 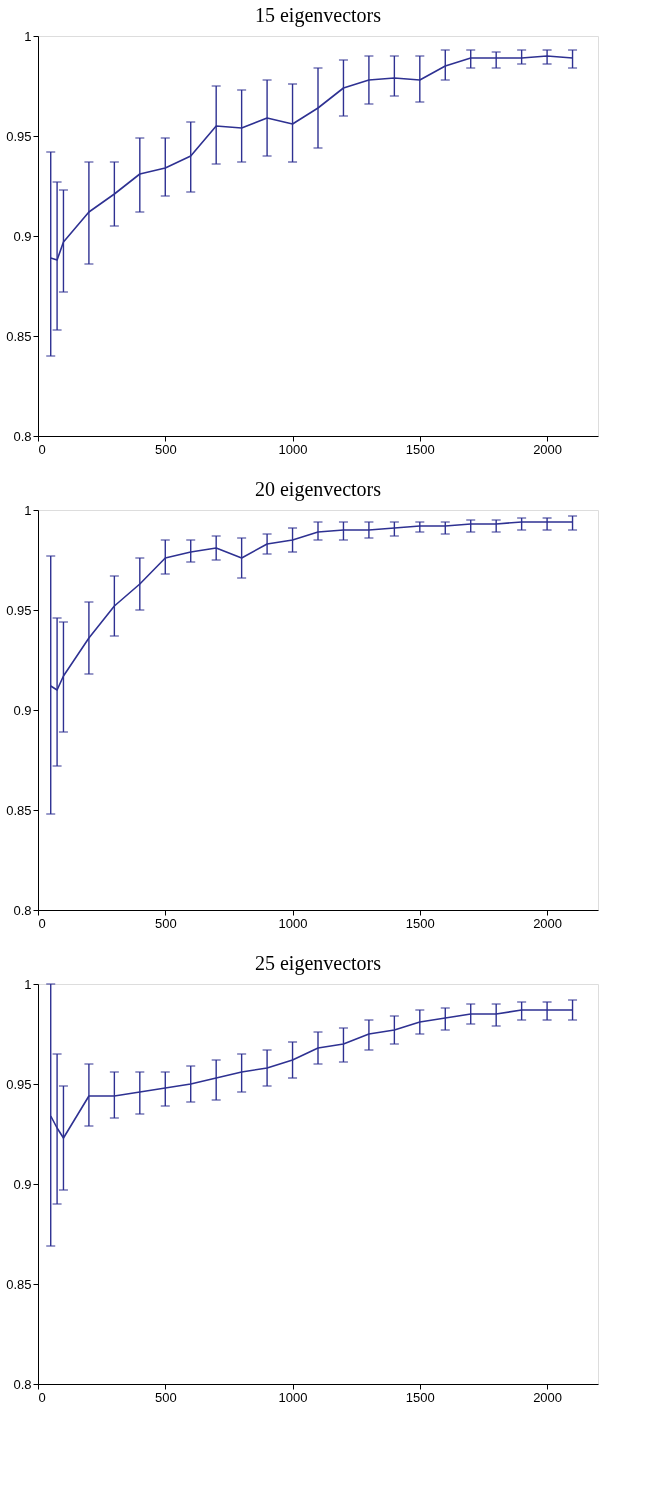 What do you see at coordinates (318, 963) in the screenshot?
I see `chart-title: 25 eigenvectors` at bounding box center [318, 963].